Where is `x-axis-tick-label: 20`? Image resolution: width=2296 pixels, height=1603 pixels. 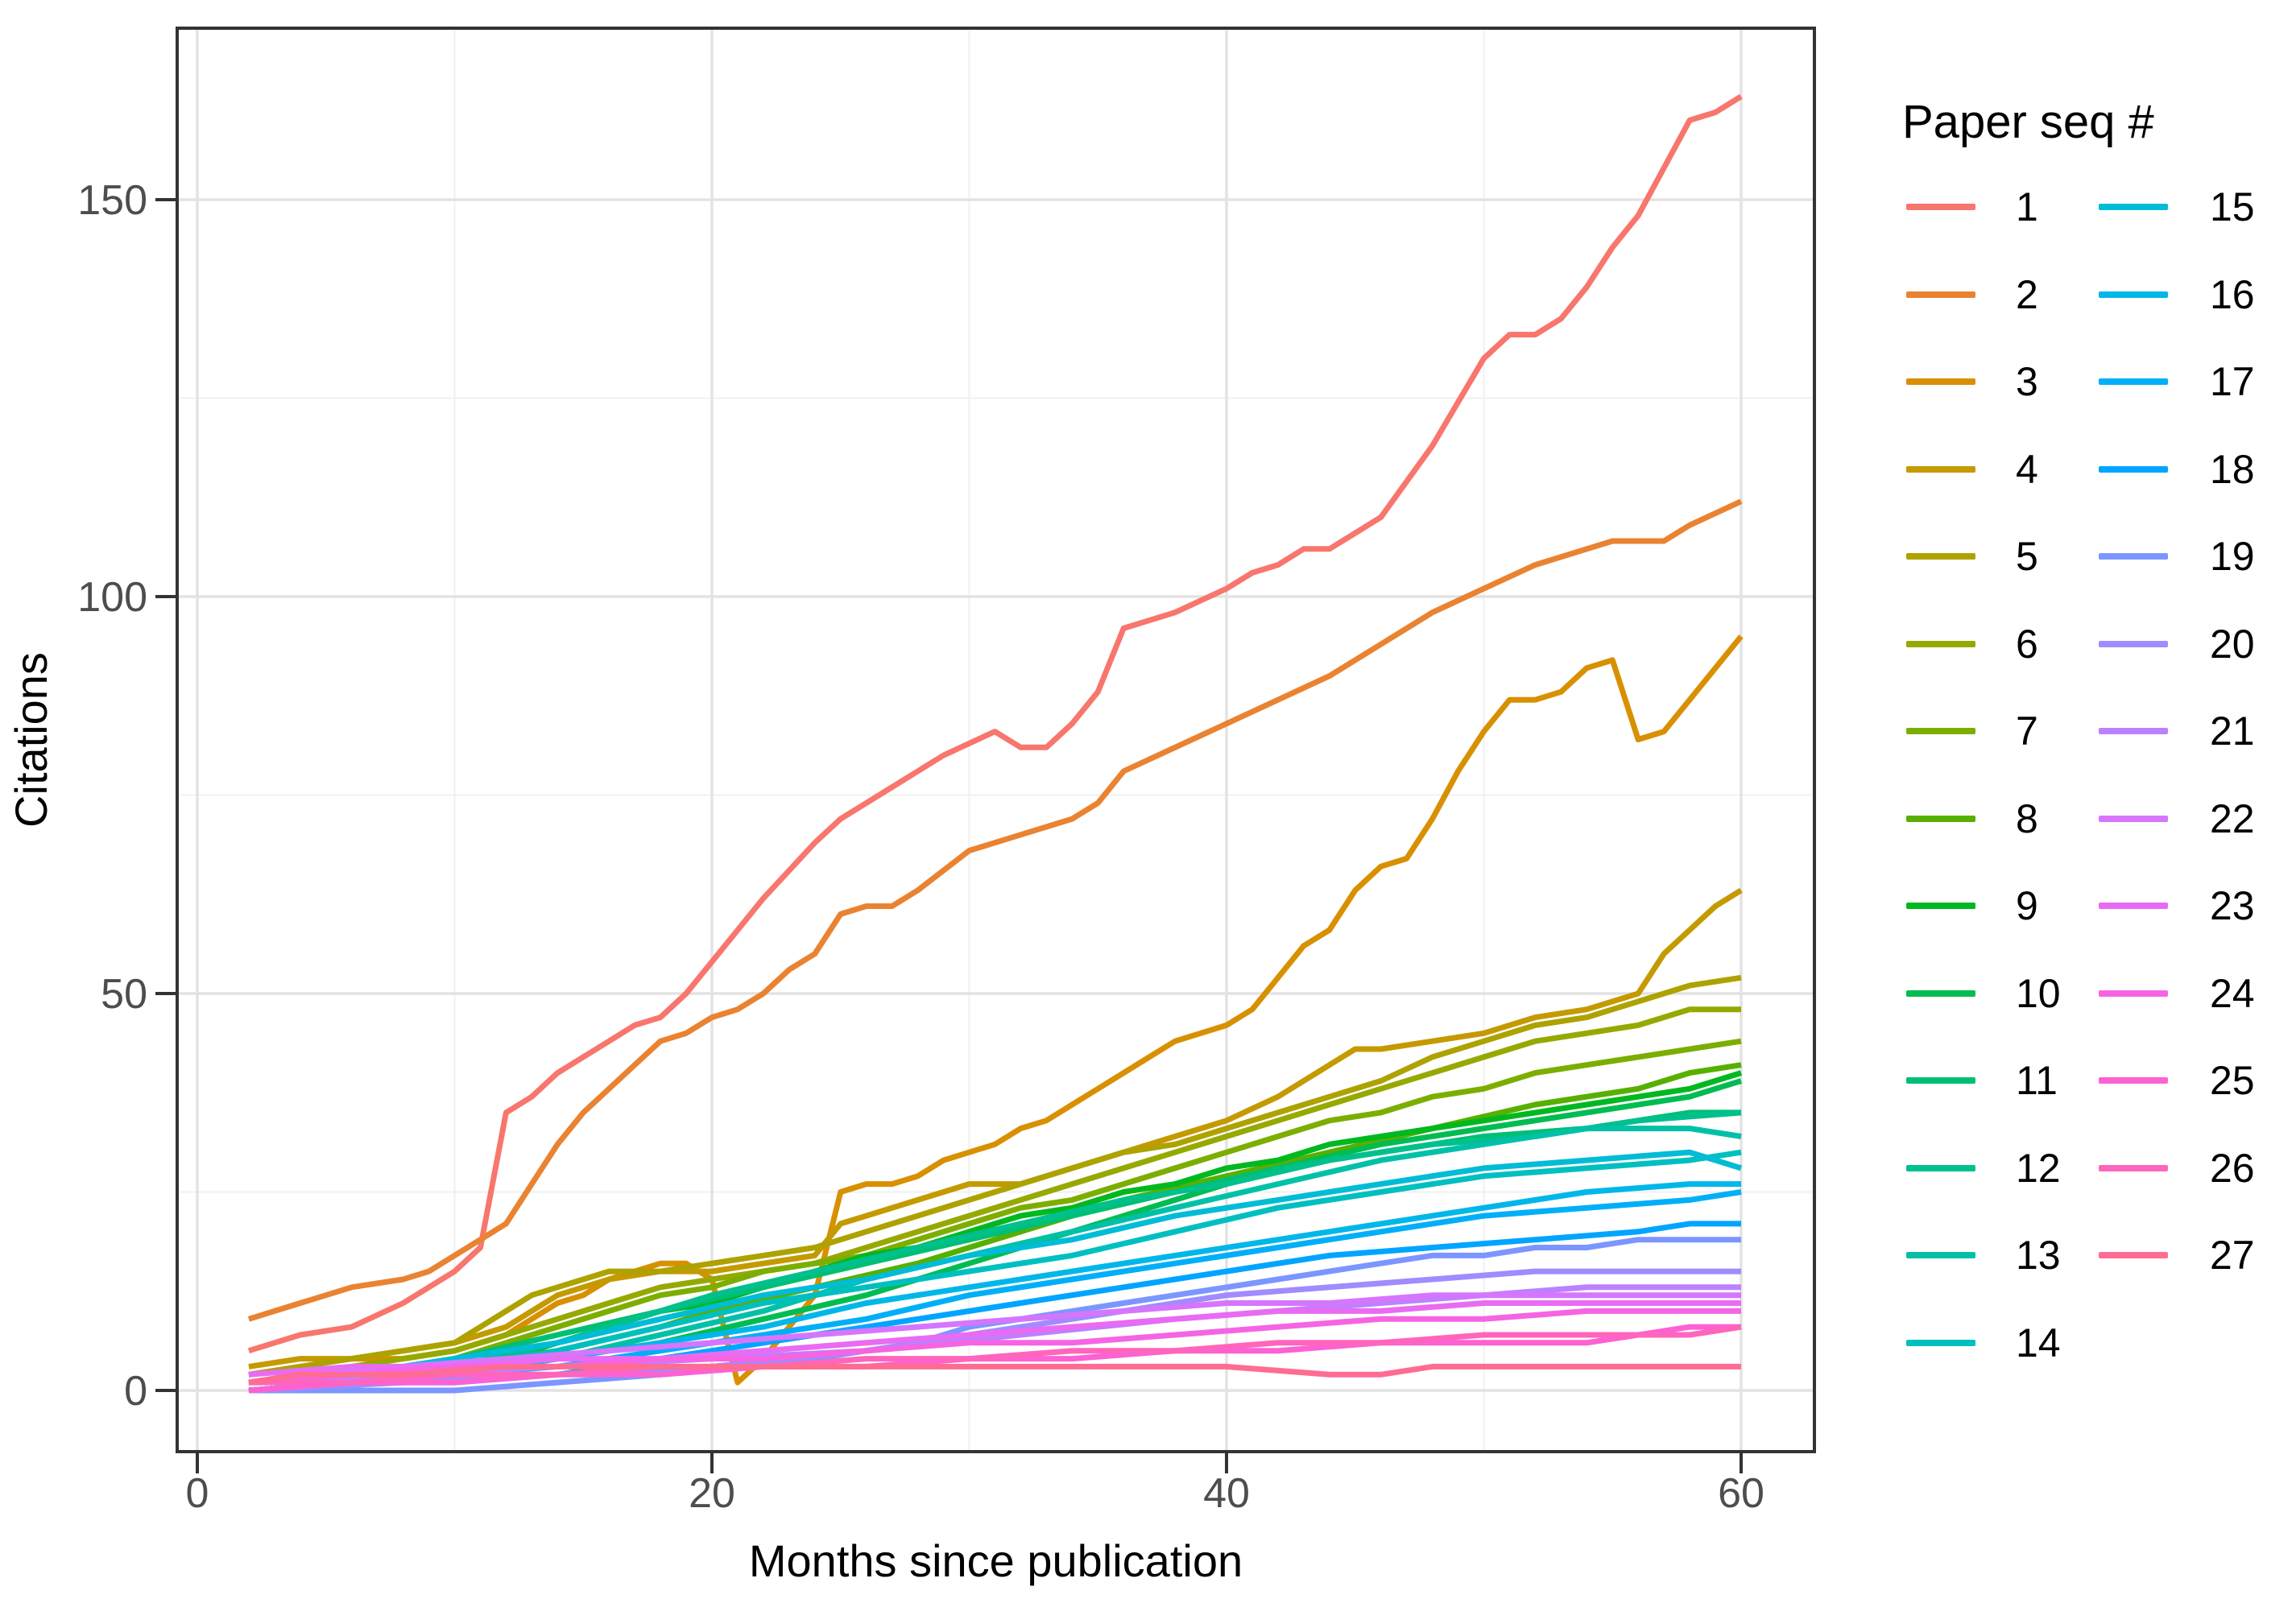 x-axis-tick-label: 20 is located at coordinates (712, 1493).